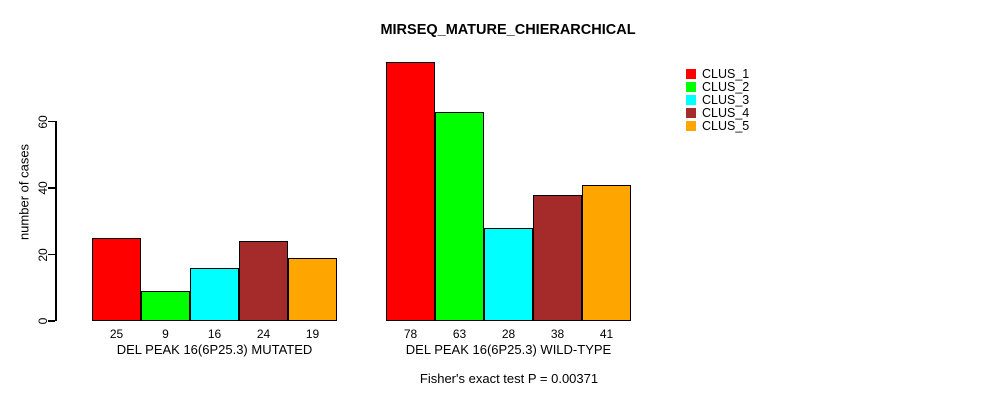  Describe the element at coordinates (43, 122) in the screenshot. I see `y-tick-label: 60` at that location.